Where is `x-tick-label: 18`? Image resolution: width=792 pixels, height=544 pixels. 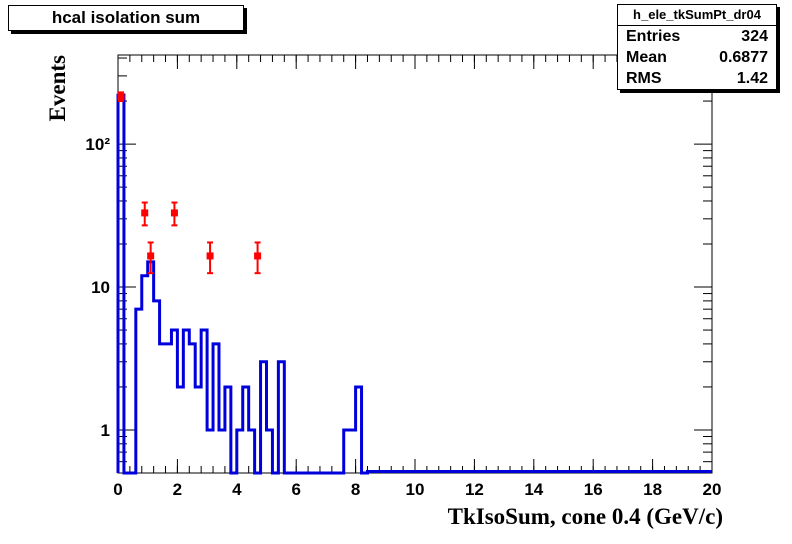 x-tick-label: 18 is located at coordinates (652, 489).